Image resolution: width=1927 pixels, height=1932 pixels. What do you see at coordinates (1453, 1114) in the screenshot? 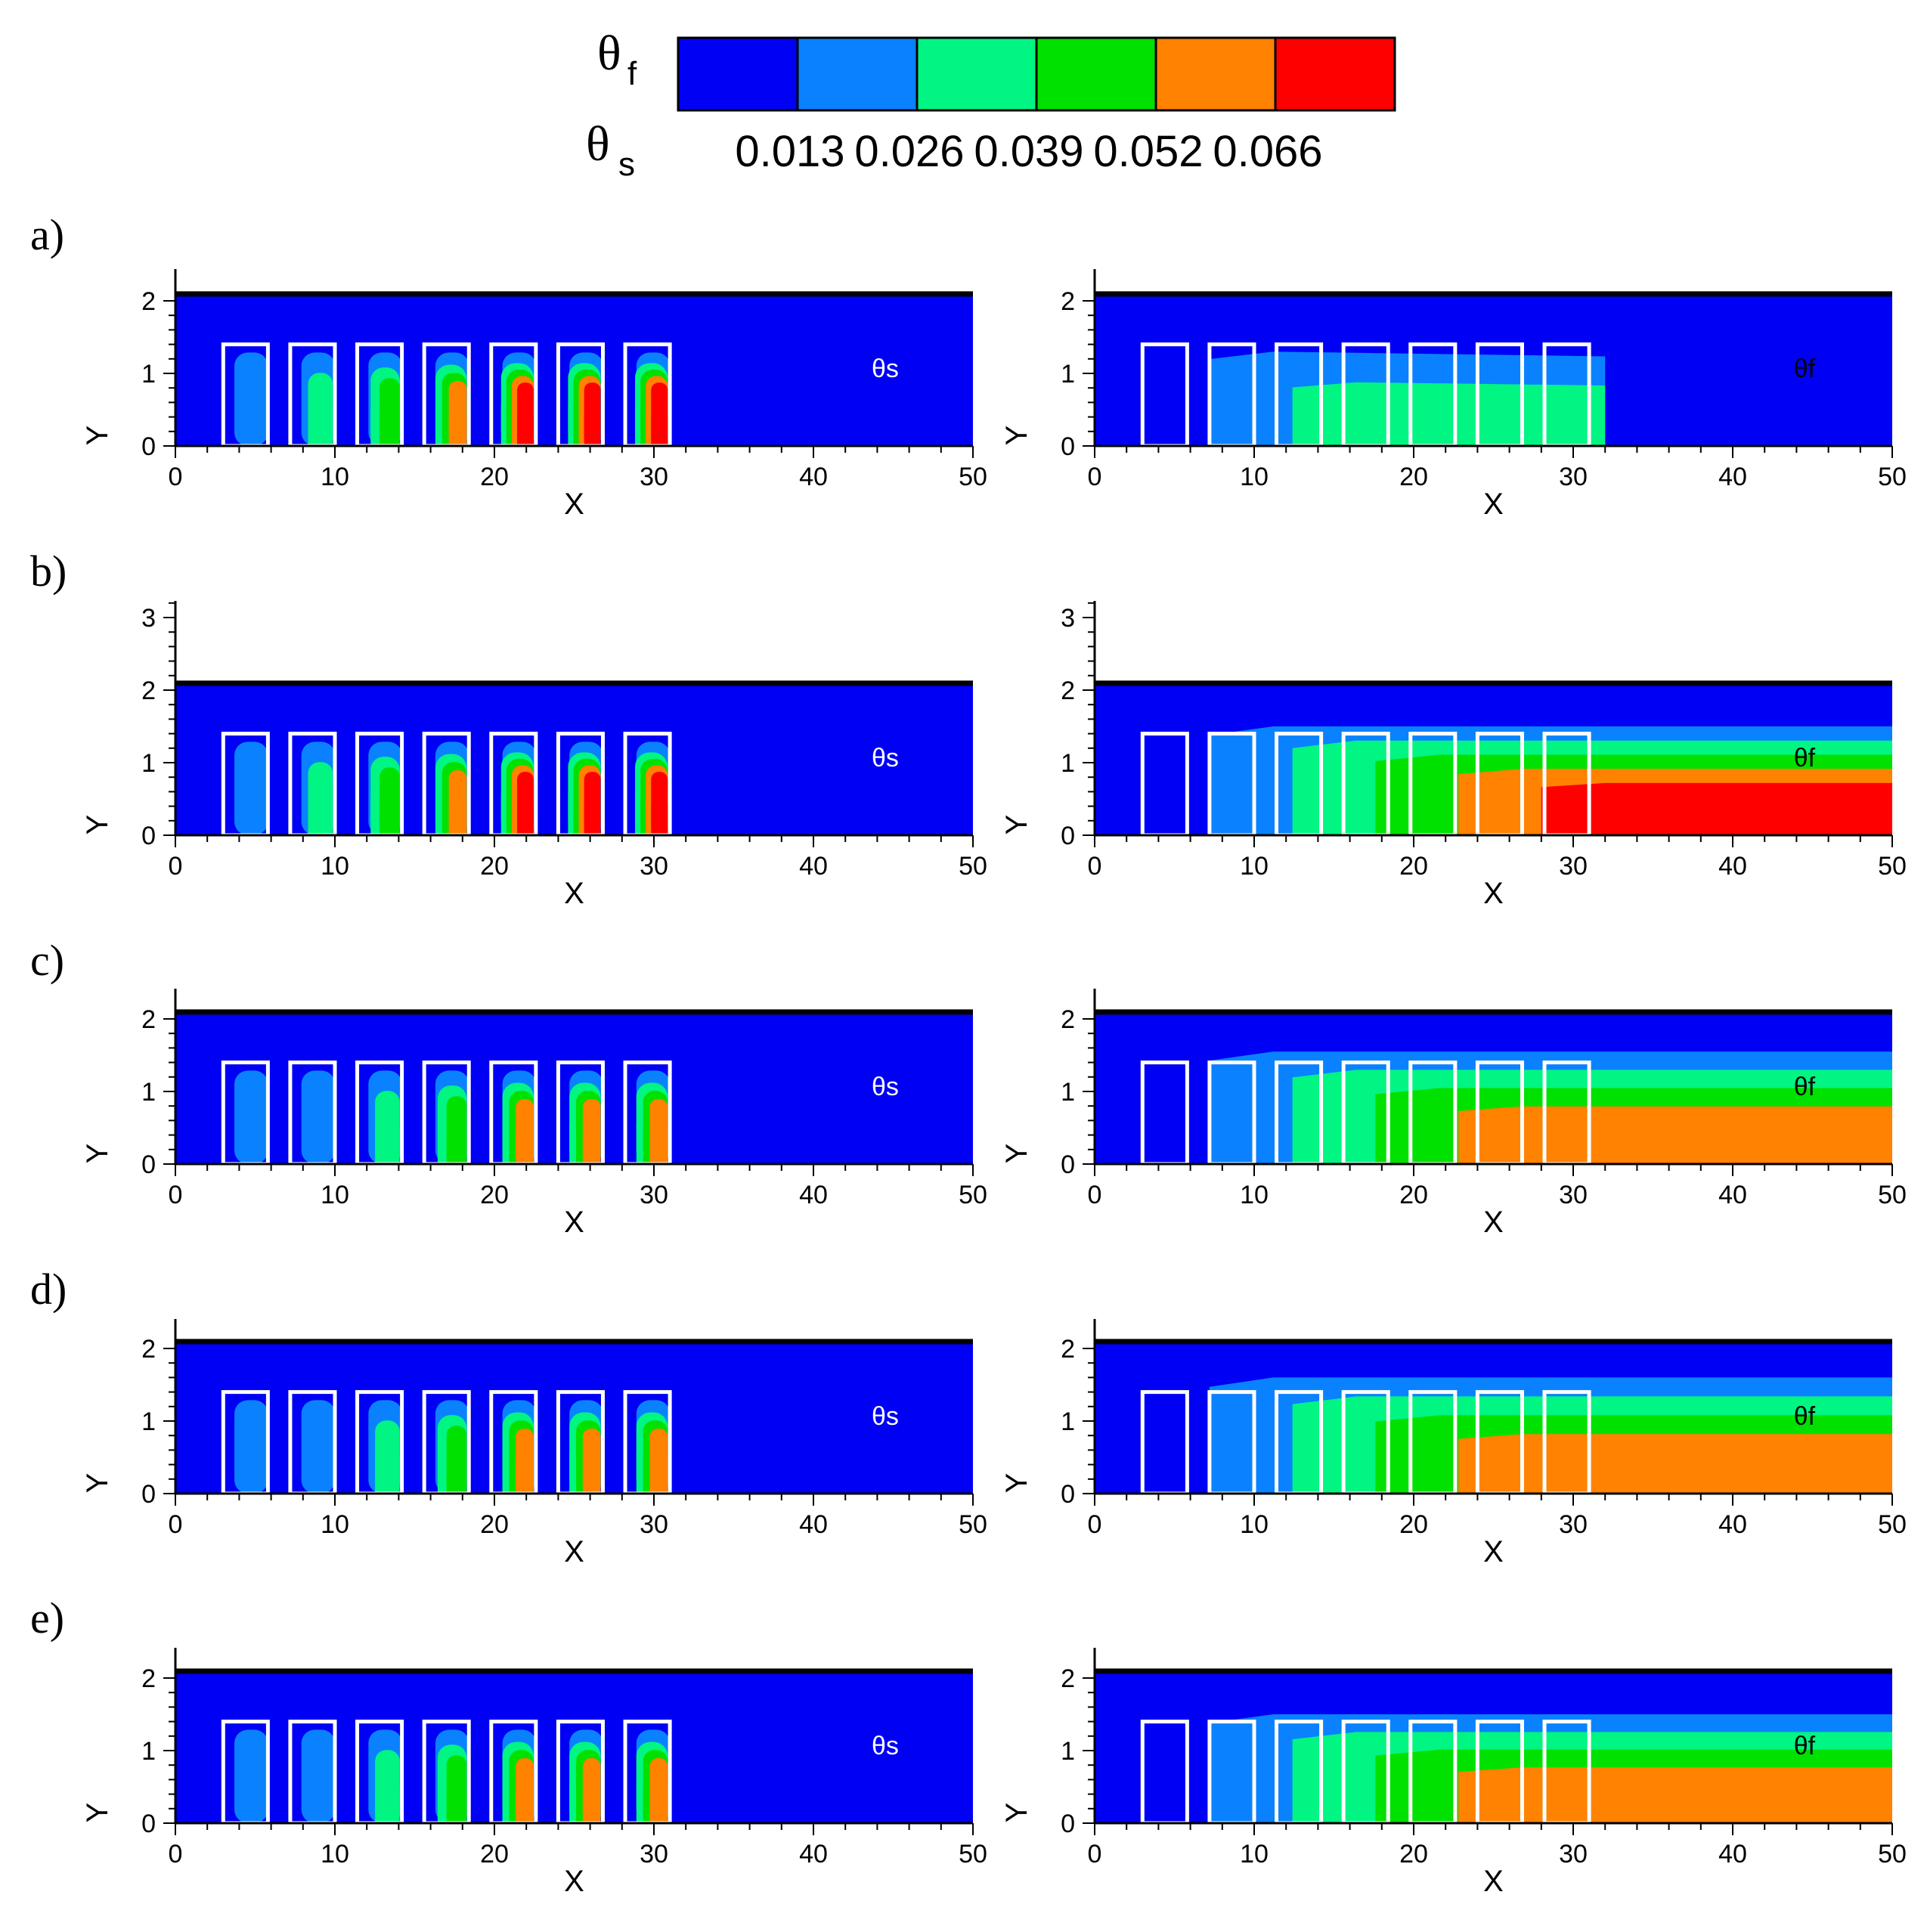
I see `fluid-temperature-plot: 0 10 20 30 40 50 X 0 1 2 Yθf` at bounding box center [1453, 1114].